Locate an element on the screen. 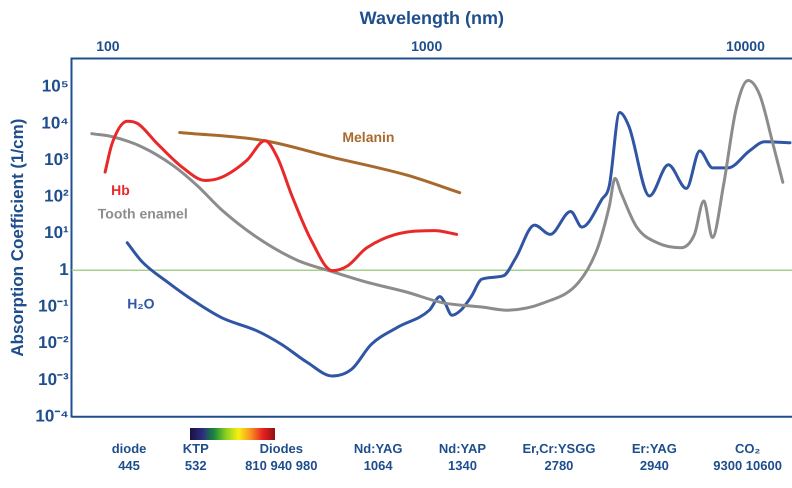 This screenshot has width=792, height=488. text: CO₂ 9300 10600 is located at coordinates (747, 457).